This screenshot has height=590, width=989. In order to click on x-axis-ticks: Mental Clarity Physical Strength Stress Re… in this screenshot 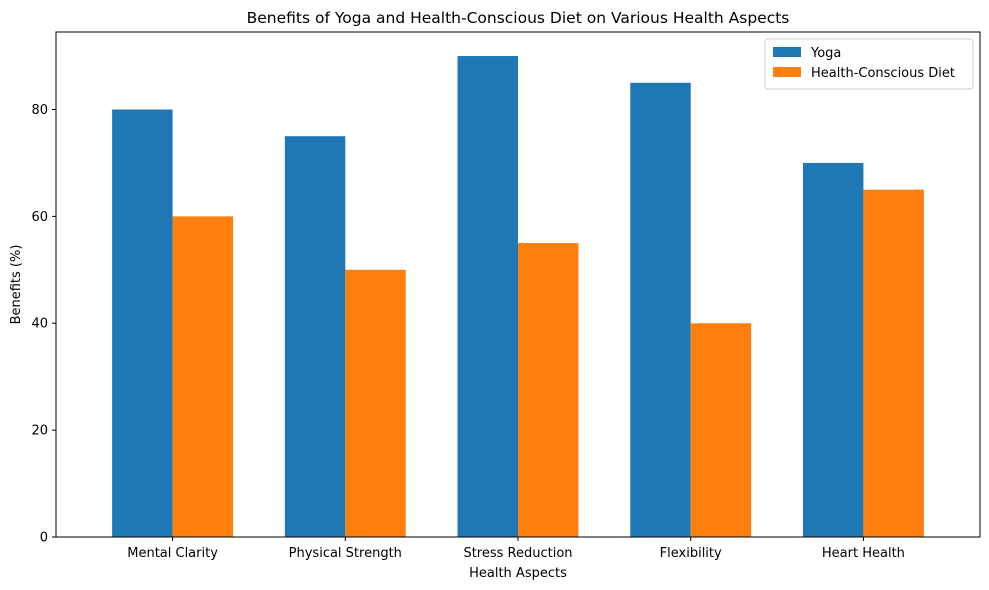, I will do `click(516, 549)`.